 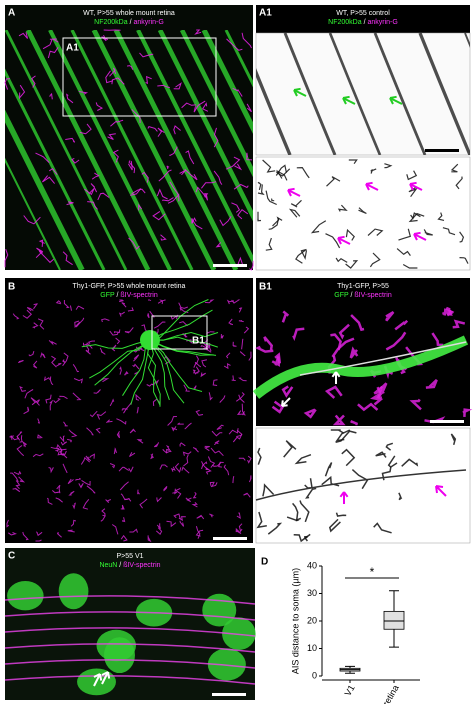 I want to click on panel-label: C, so click(x=11, y=556).